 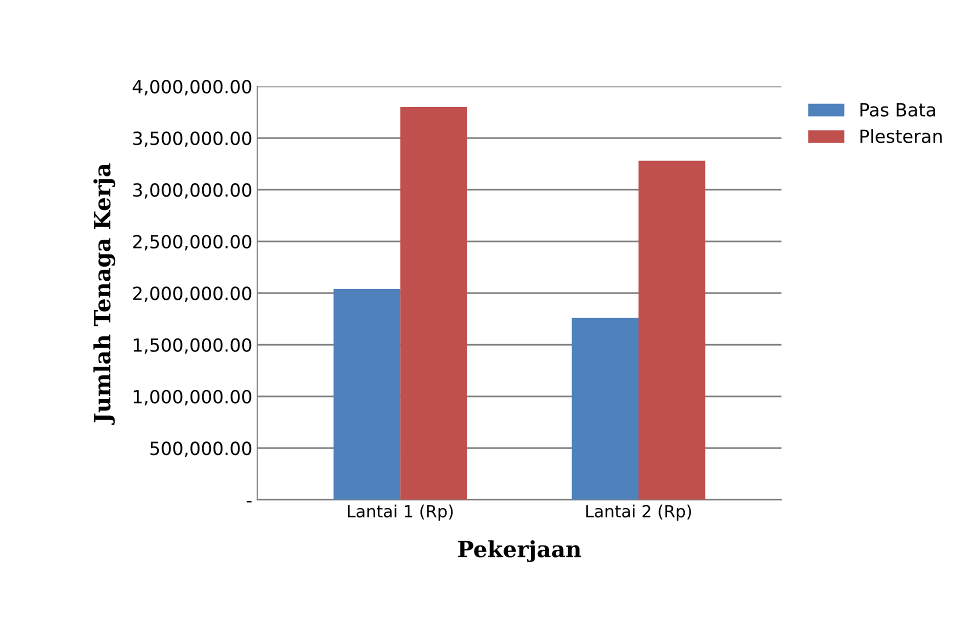 What do you see at coordinates (638, 512) in the screenshot?
I see `x-tick-label: Lantai 2 (Rp)` at bounding box center [638, 512].